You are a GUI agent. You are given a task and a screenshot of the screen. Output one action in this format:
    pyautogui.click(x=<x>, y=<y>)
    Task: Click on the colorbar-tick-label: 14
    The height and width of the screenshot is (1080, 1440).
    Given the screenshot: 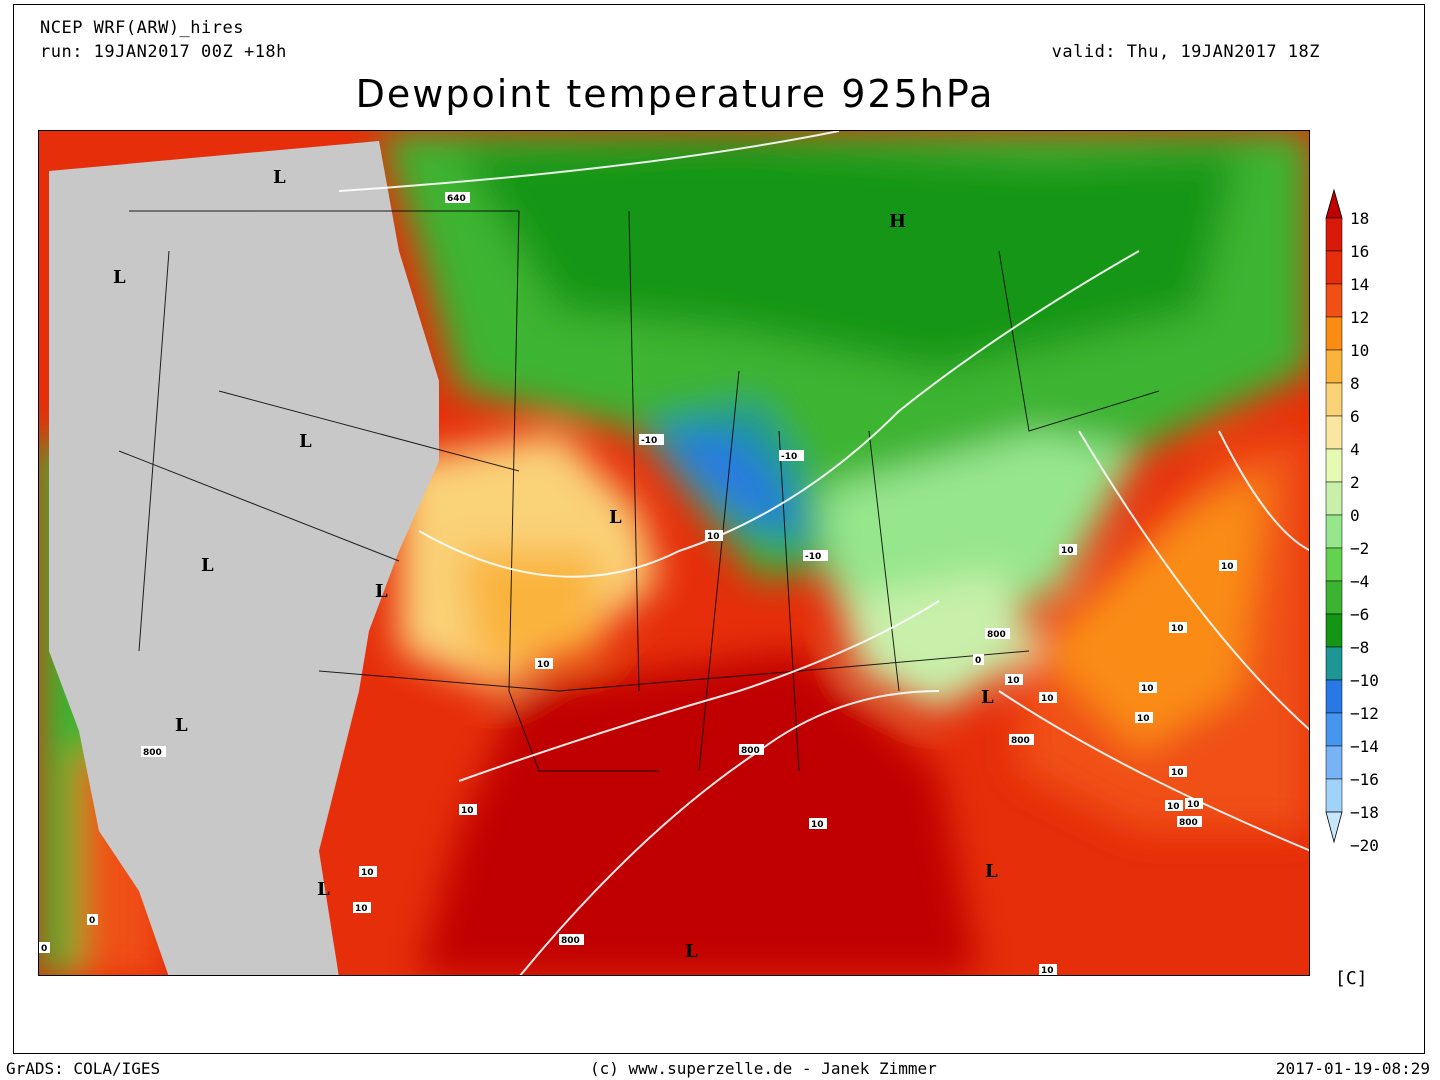 What is the action you would take?
    pyautogui.click(x=1359, y=284)
    